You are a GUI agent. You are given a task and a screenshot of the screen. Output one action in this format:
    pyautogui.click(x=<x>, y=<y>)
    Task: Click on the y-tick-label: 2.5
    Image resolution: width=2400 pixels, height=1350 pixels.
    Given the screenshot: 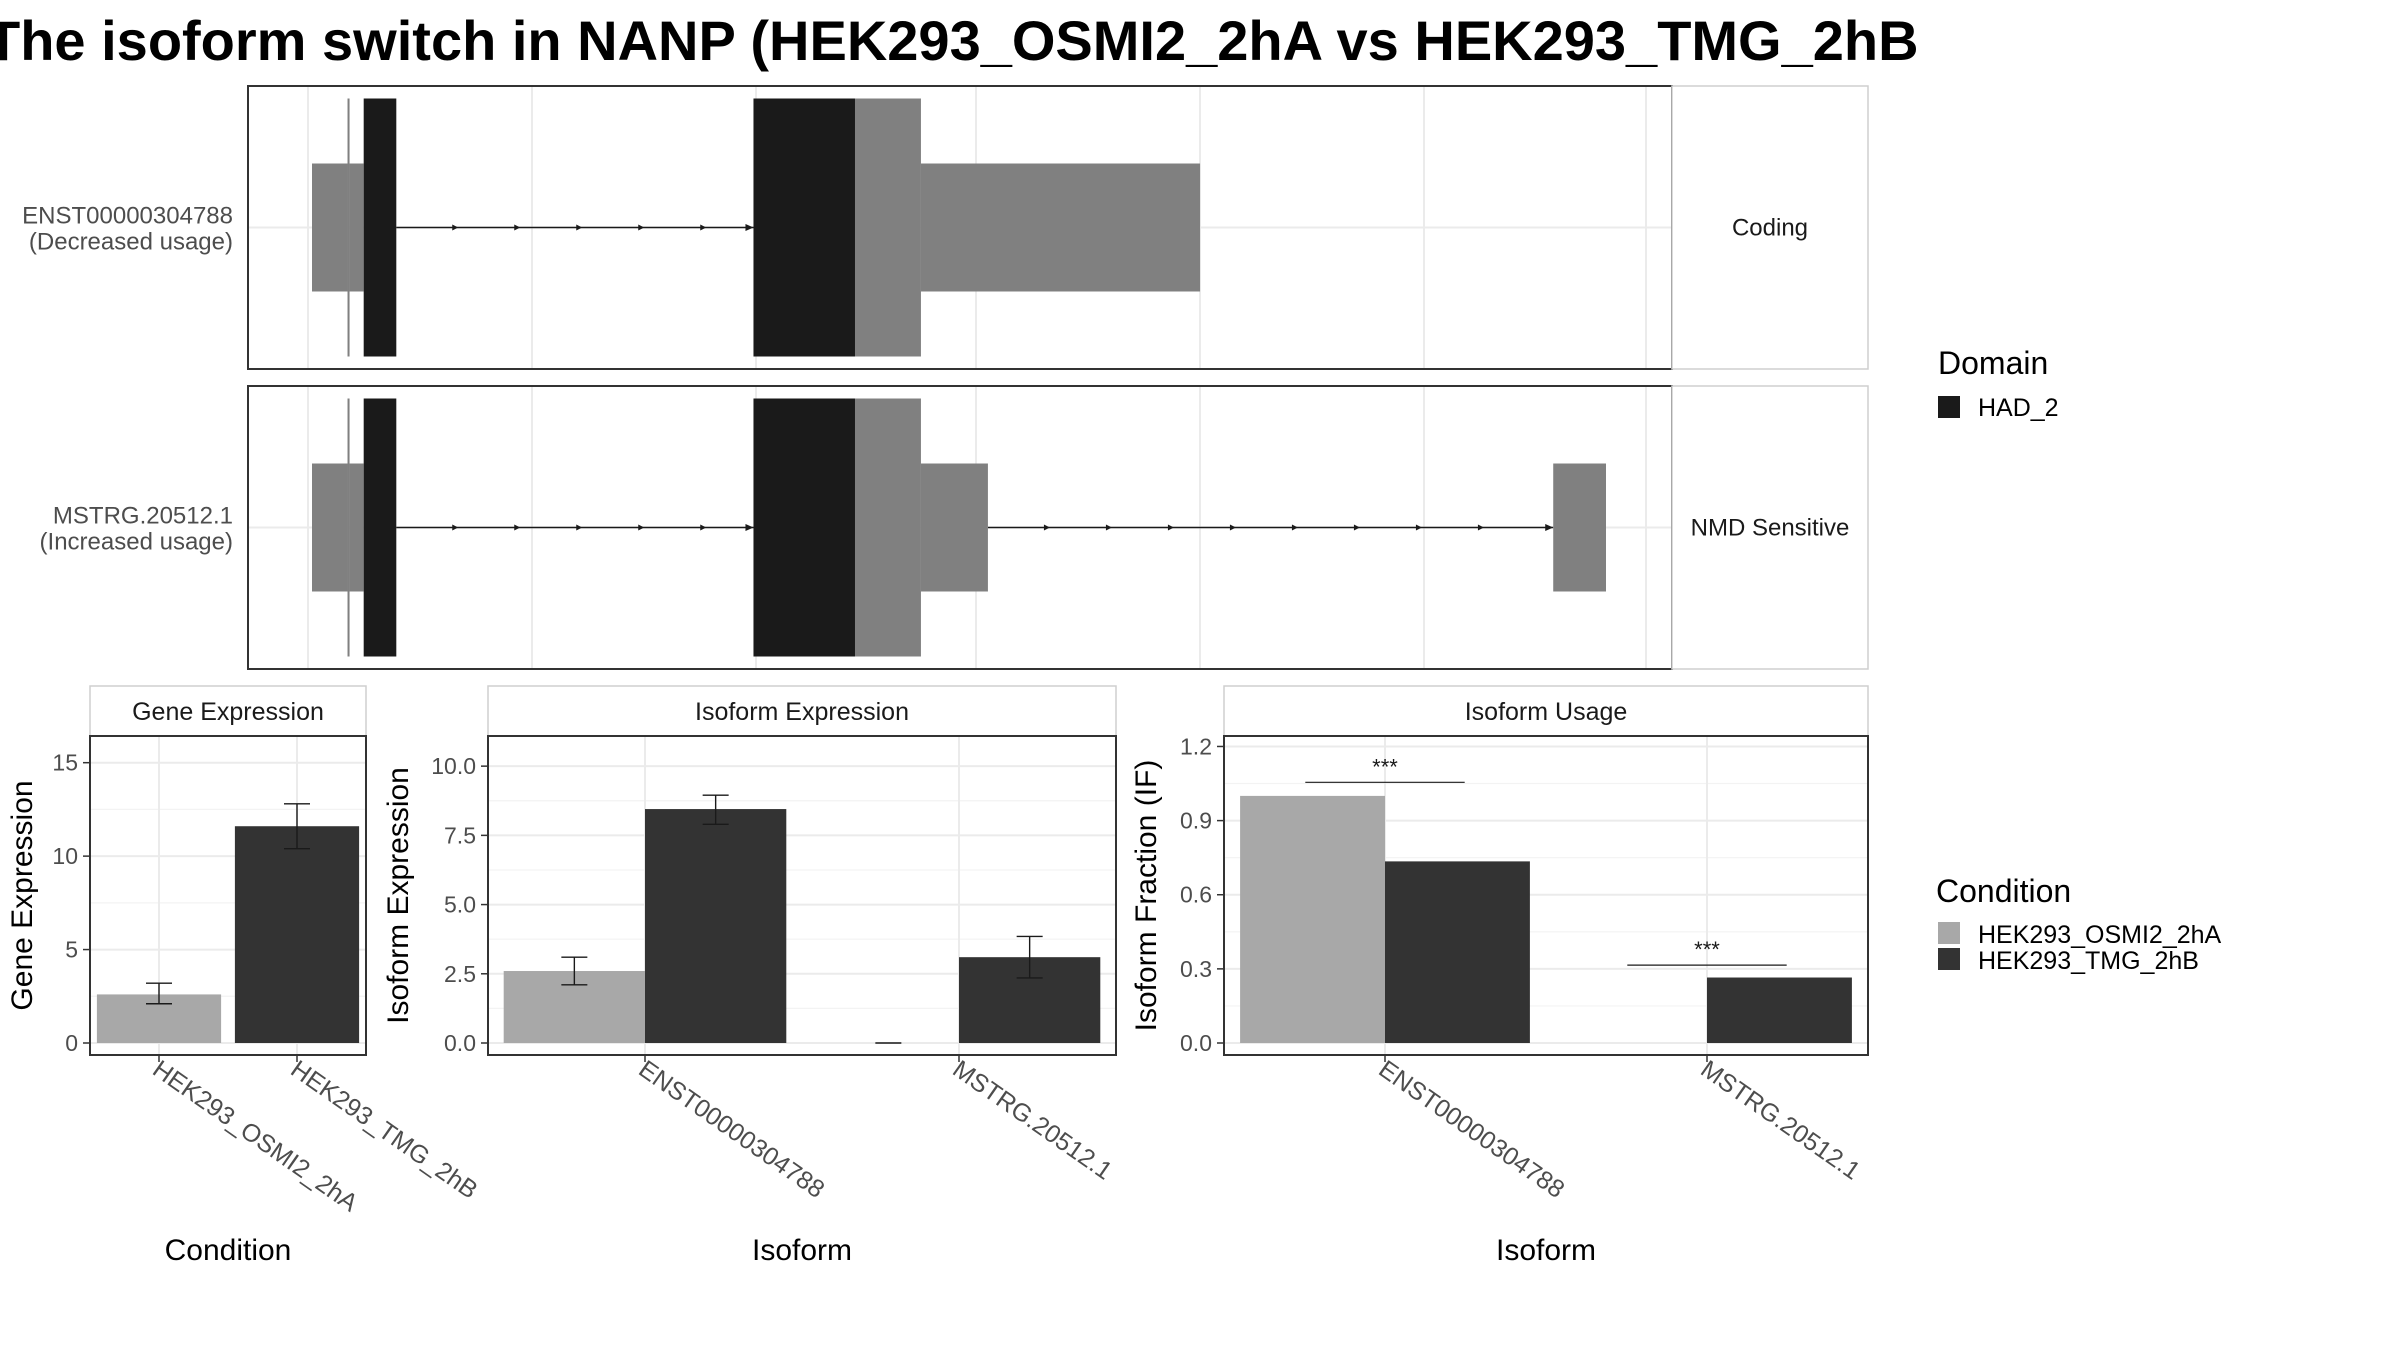 What is the action you would take?
    pyautogui.click(x=460, y=974)
    